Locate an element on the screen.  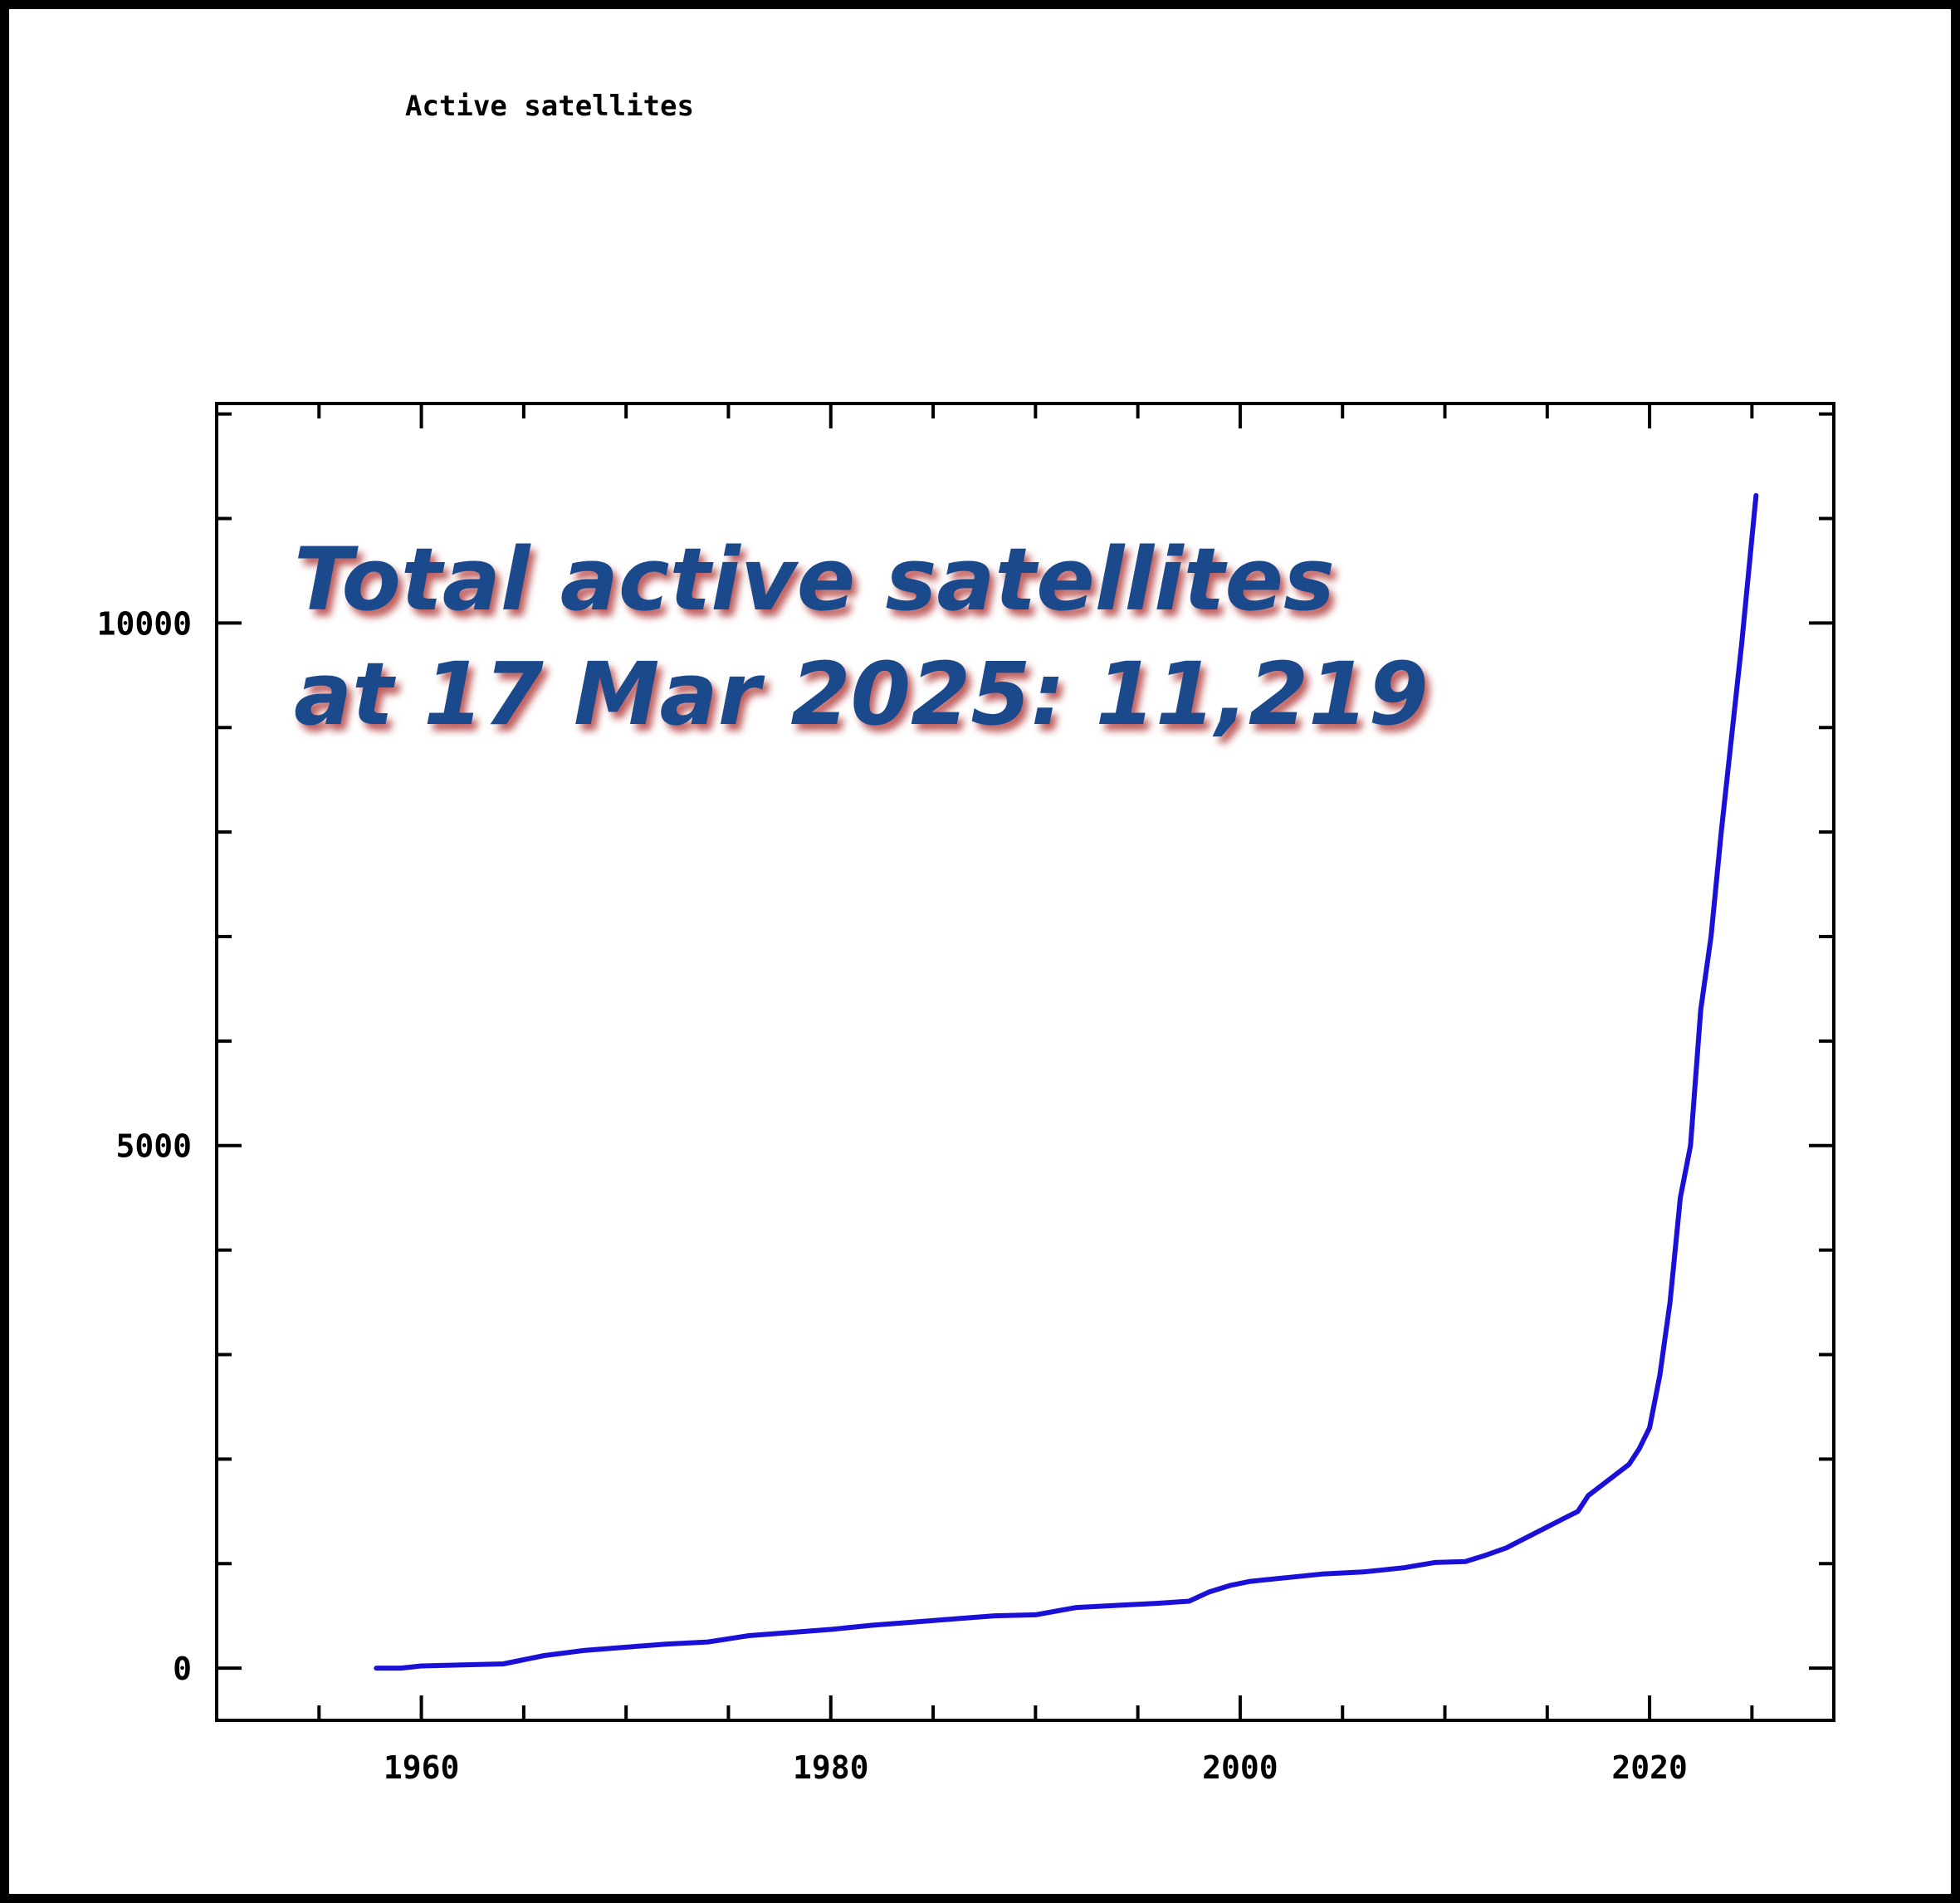
x-tick-label: 1980 is located at coordinates (831, 1767).